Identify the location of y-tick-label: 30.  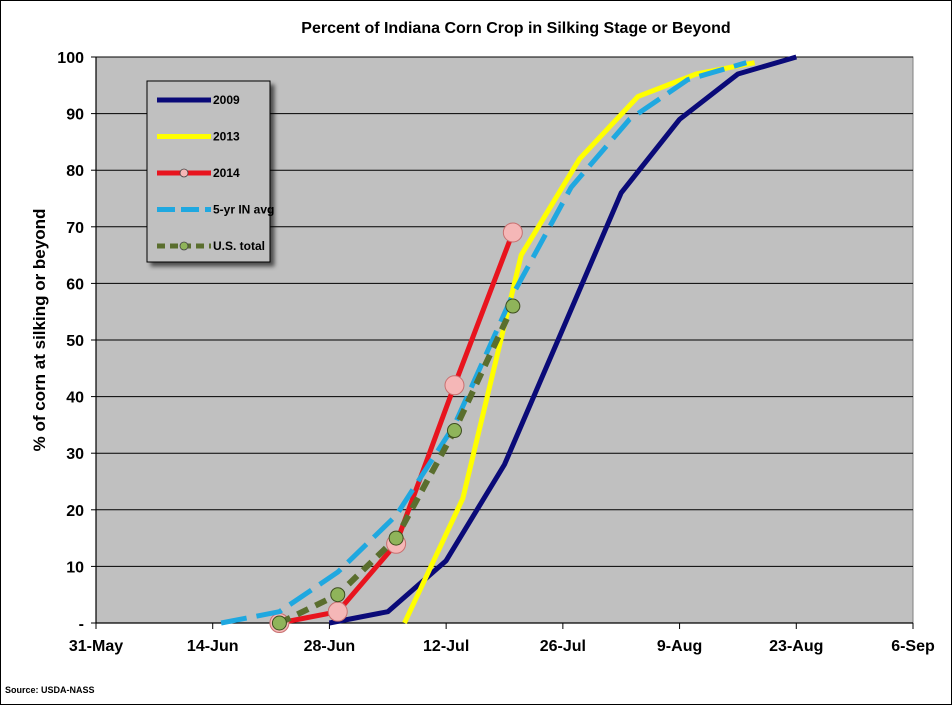
(75, 454).